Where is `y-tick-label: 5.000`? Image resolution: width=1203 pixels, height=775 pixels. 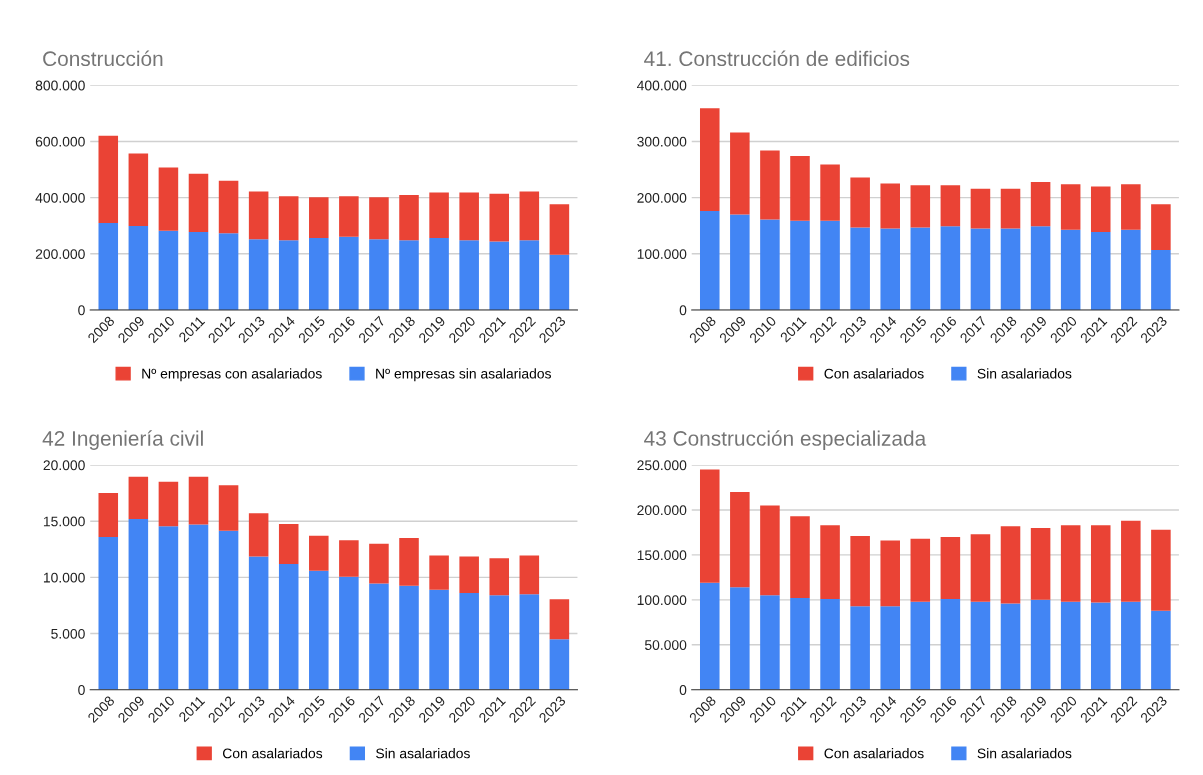 y-tick-label: 5.000 is located at coordinates (68, 633).